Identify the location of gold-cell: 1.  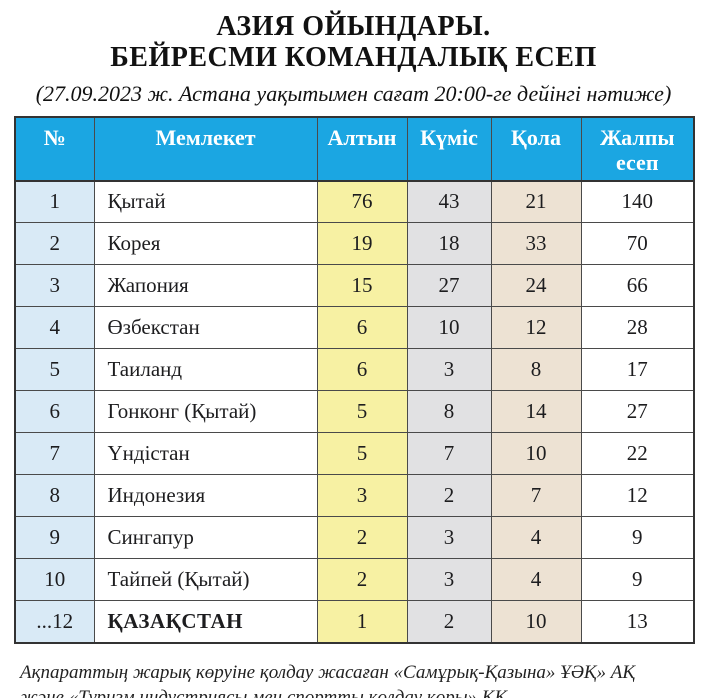
(362, 622).